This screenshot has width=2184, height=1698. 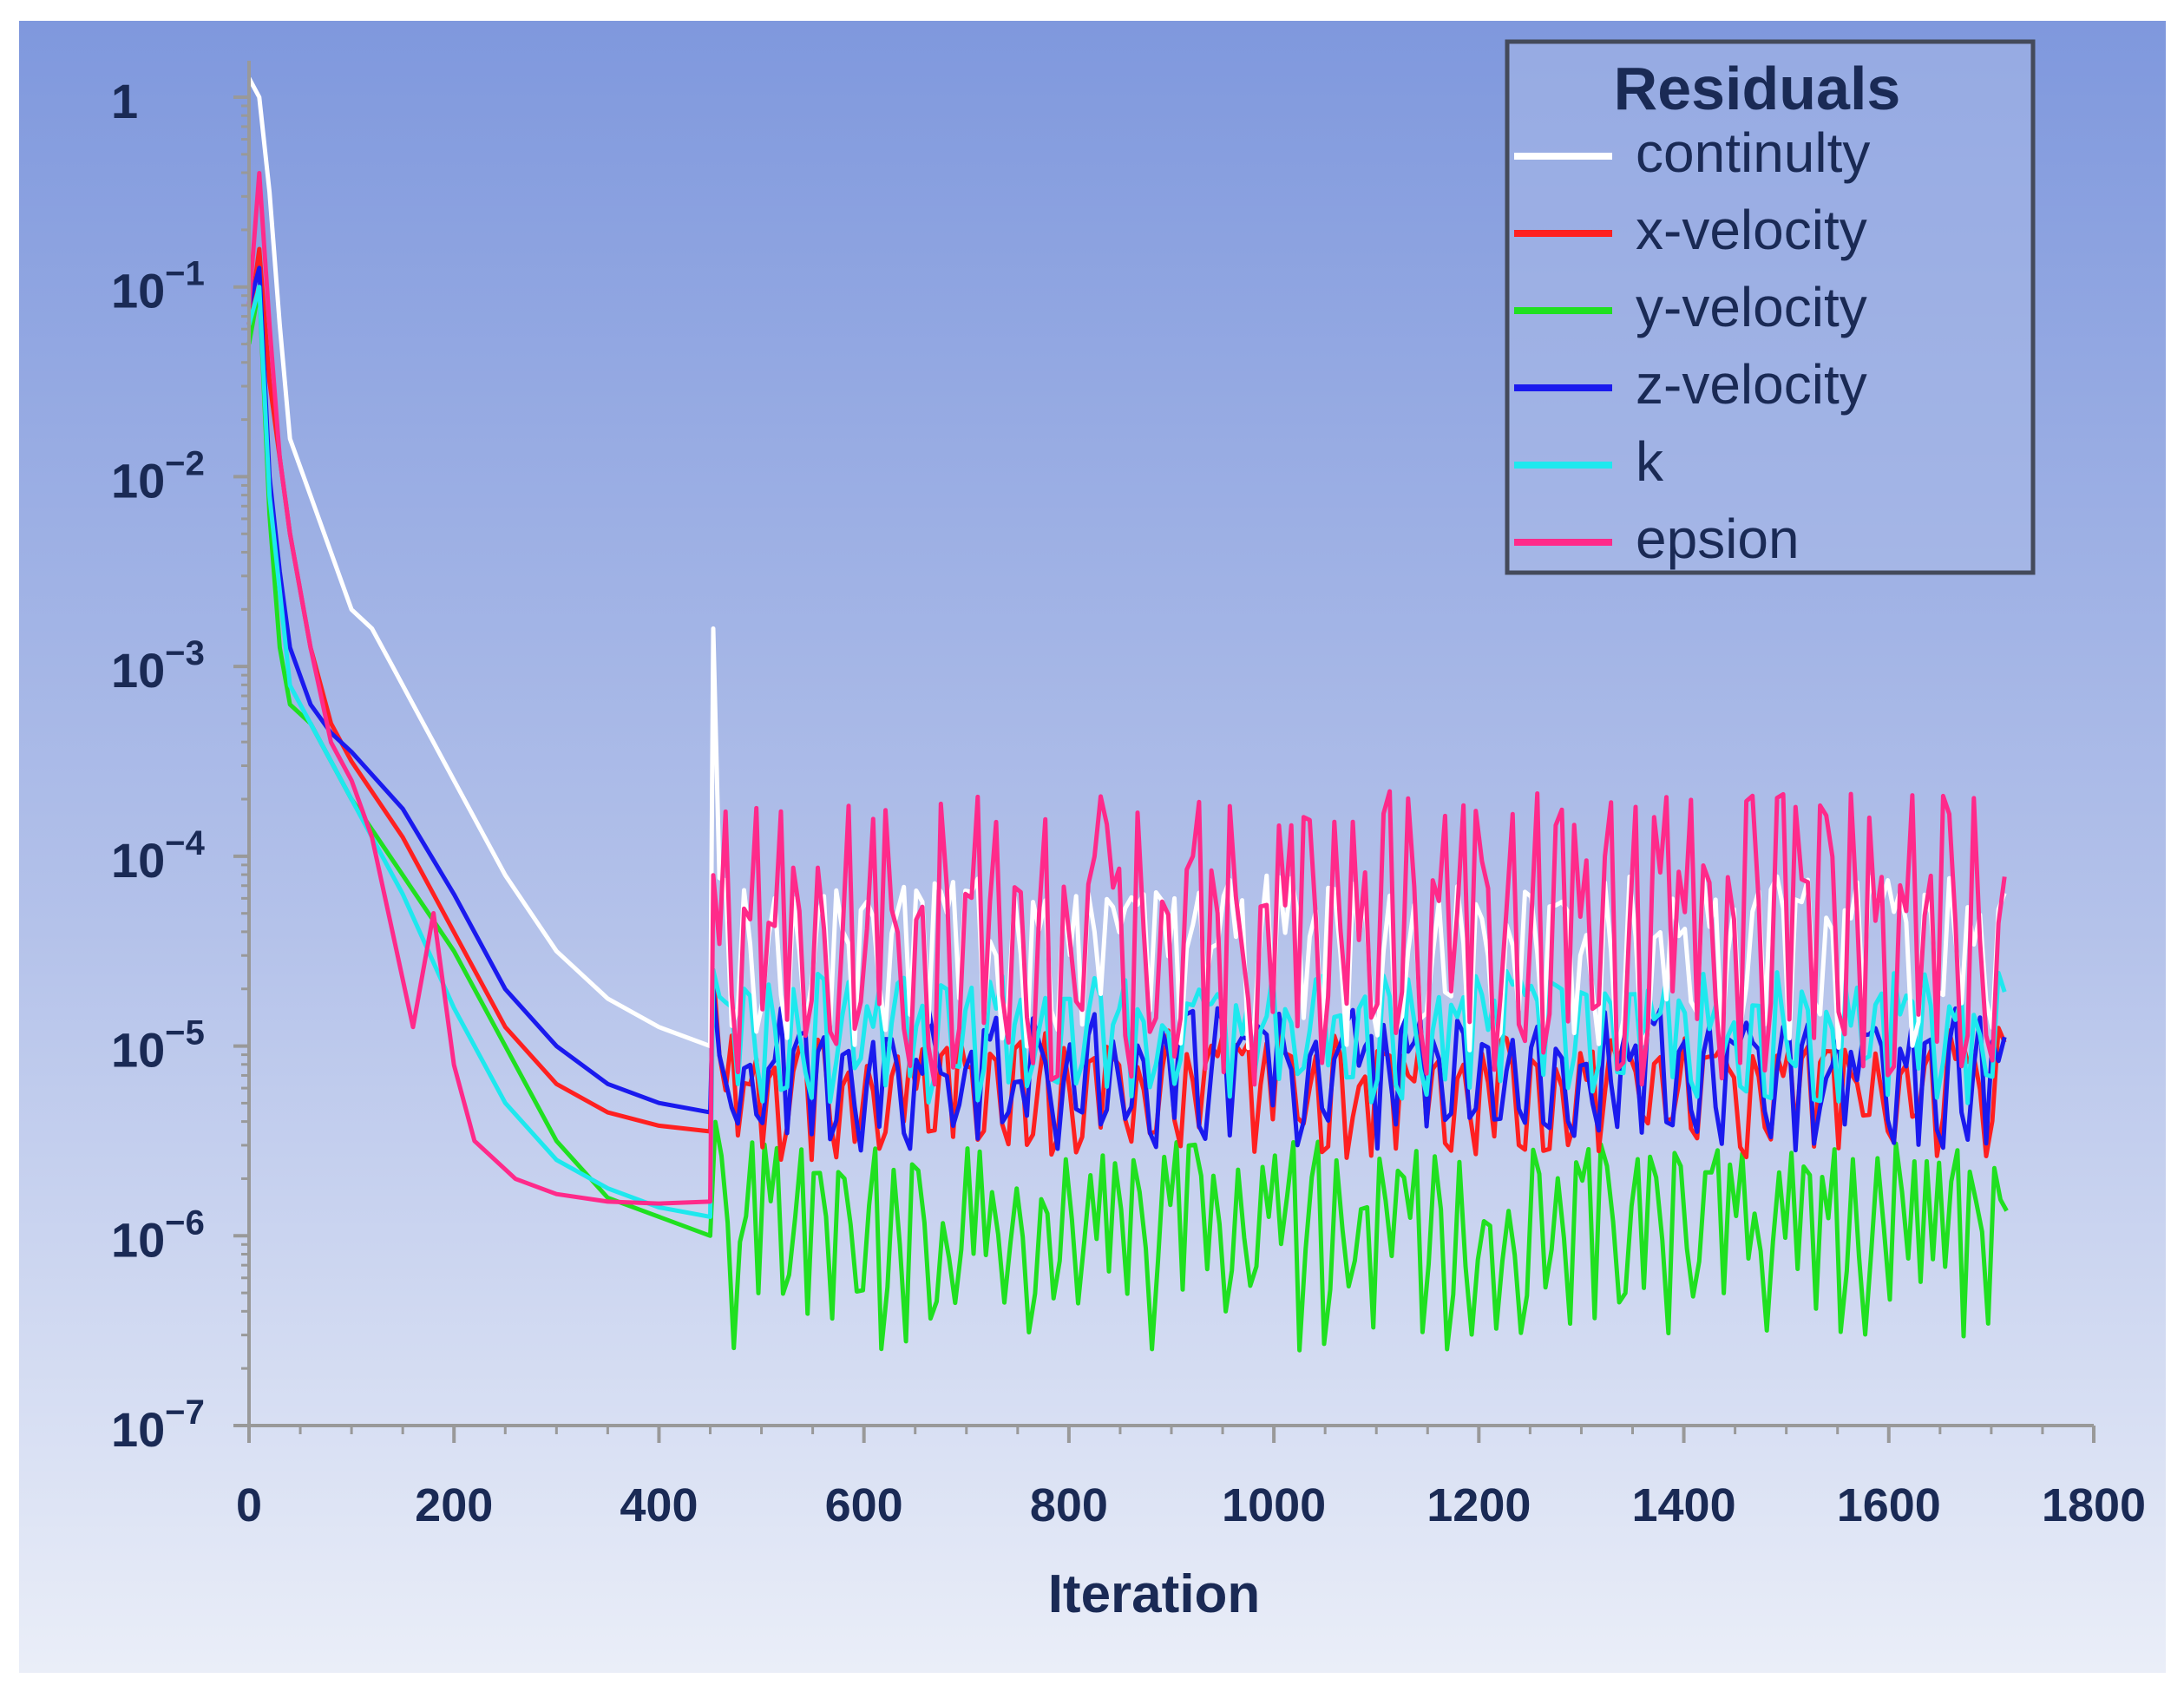 I want to click on legend-label: k, so click(x=1650, y=462).